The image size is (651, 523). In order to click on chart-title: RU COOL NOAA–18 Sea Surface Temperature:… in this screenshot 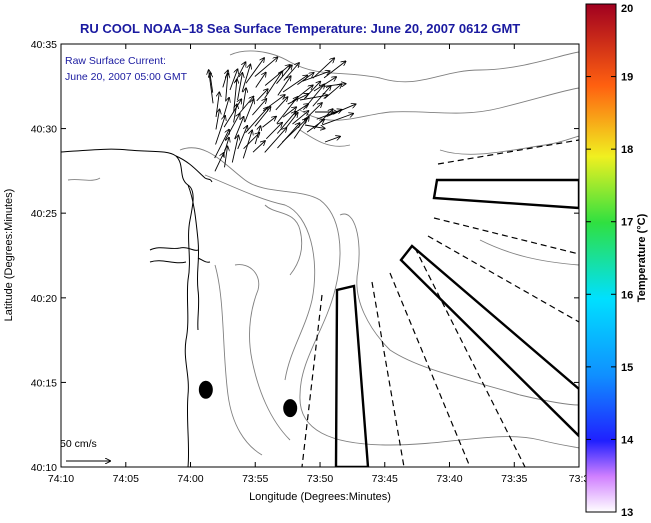, I will do `click(300, 28)`.